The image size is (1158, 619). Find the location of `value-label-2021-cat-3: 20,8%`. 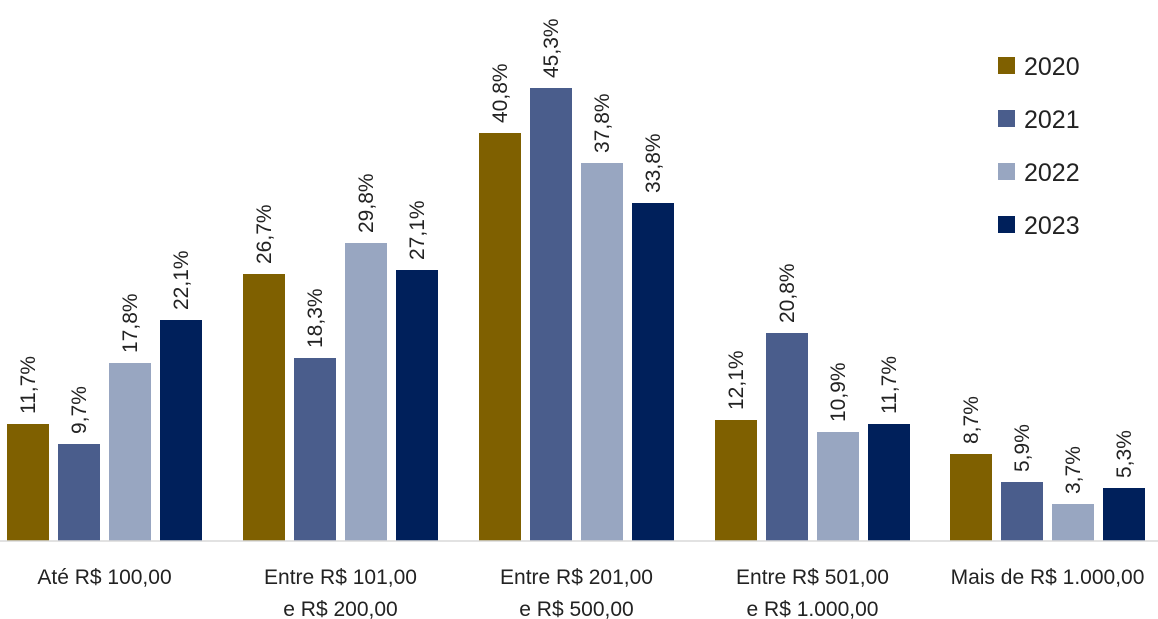

value-label-2021-cat-3: 20,8% is located at coordinates (787, 293).